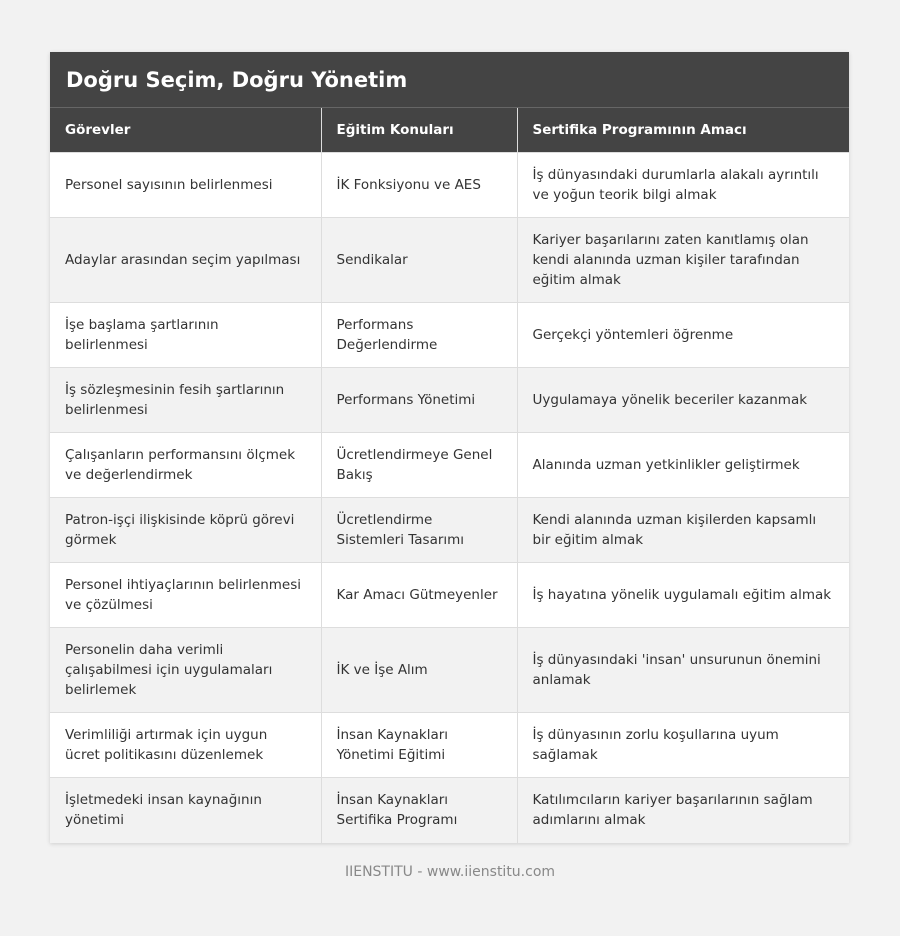 The image size is (900, 936). Describe the element at coordinates (418, 400) in the screenshot. I see `table-cell: Performans Yönetimi` at that location.